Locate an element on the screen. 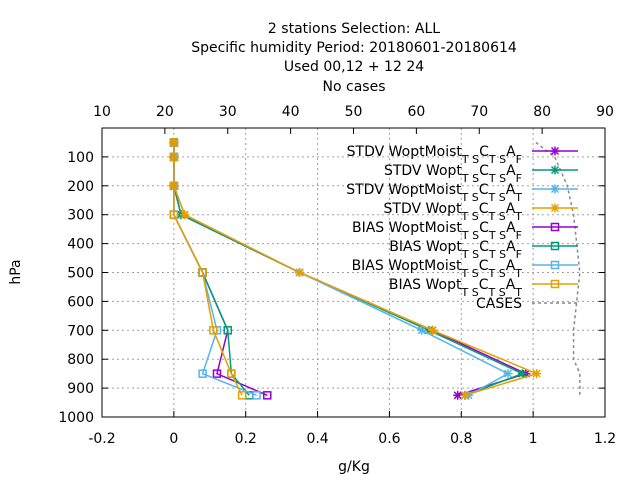 The height and width of the screenshot is (480, 640). x2-tick-label: 10 is located at coordinates (102, 112).